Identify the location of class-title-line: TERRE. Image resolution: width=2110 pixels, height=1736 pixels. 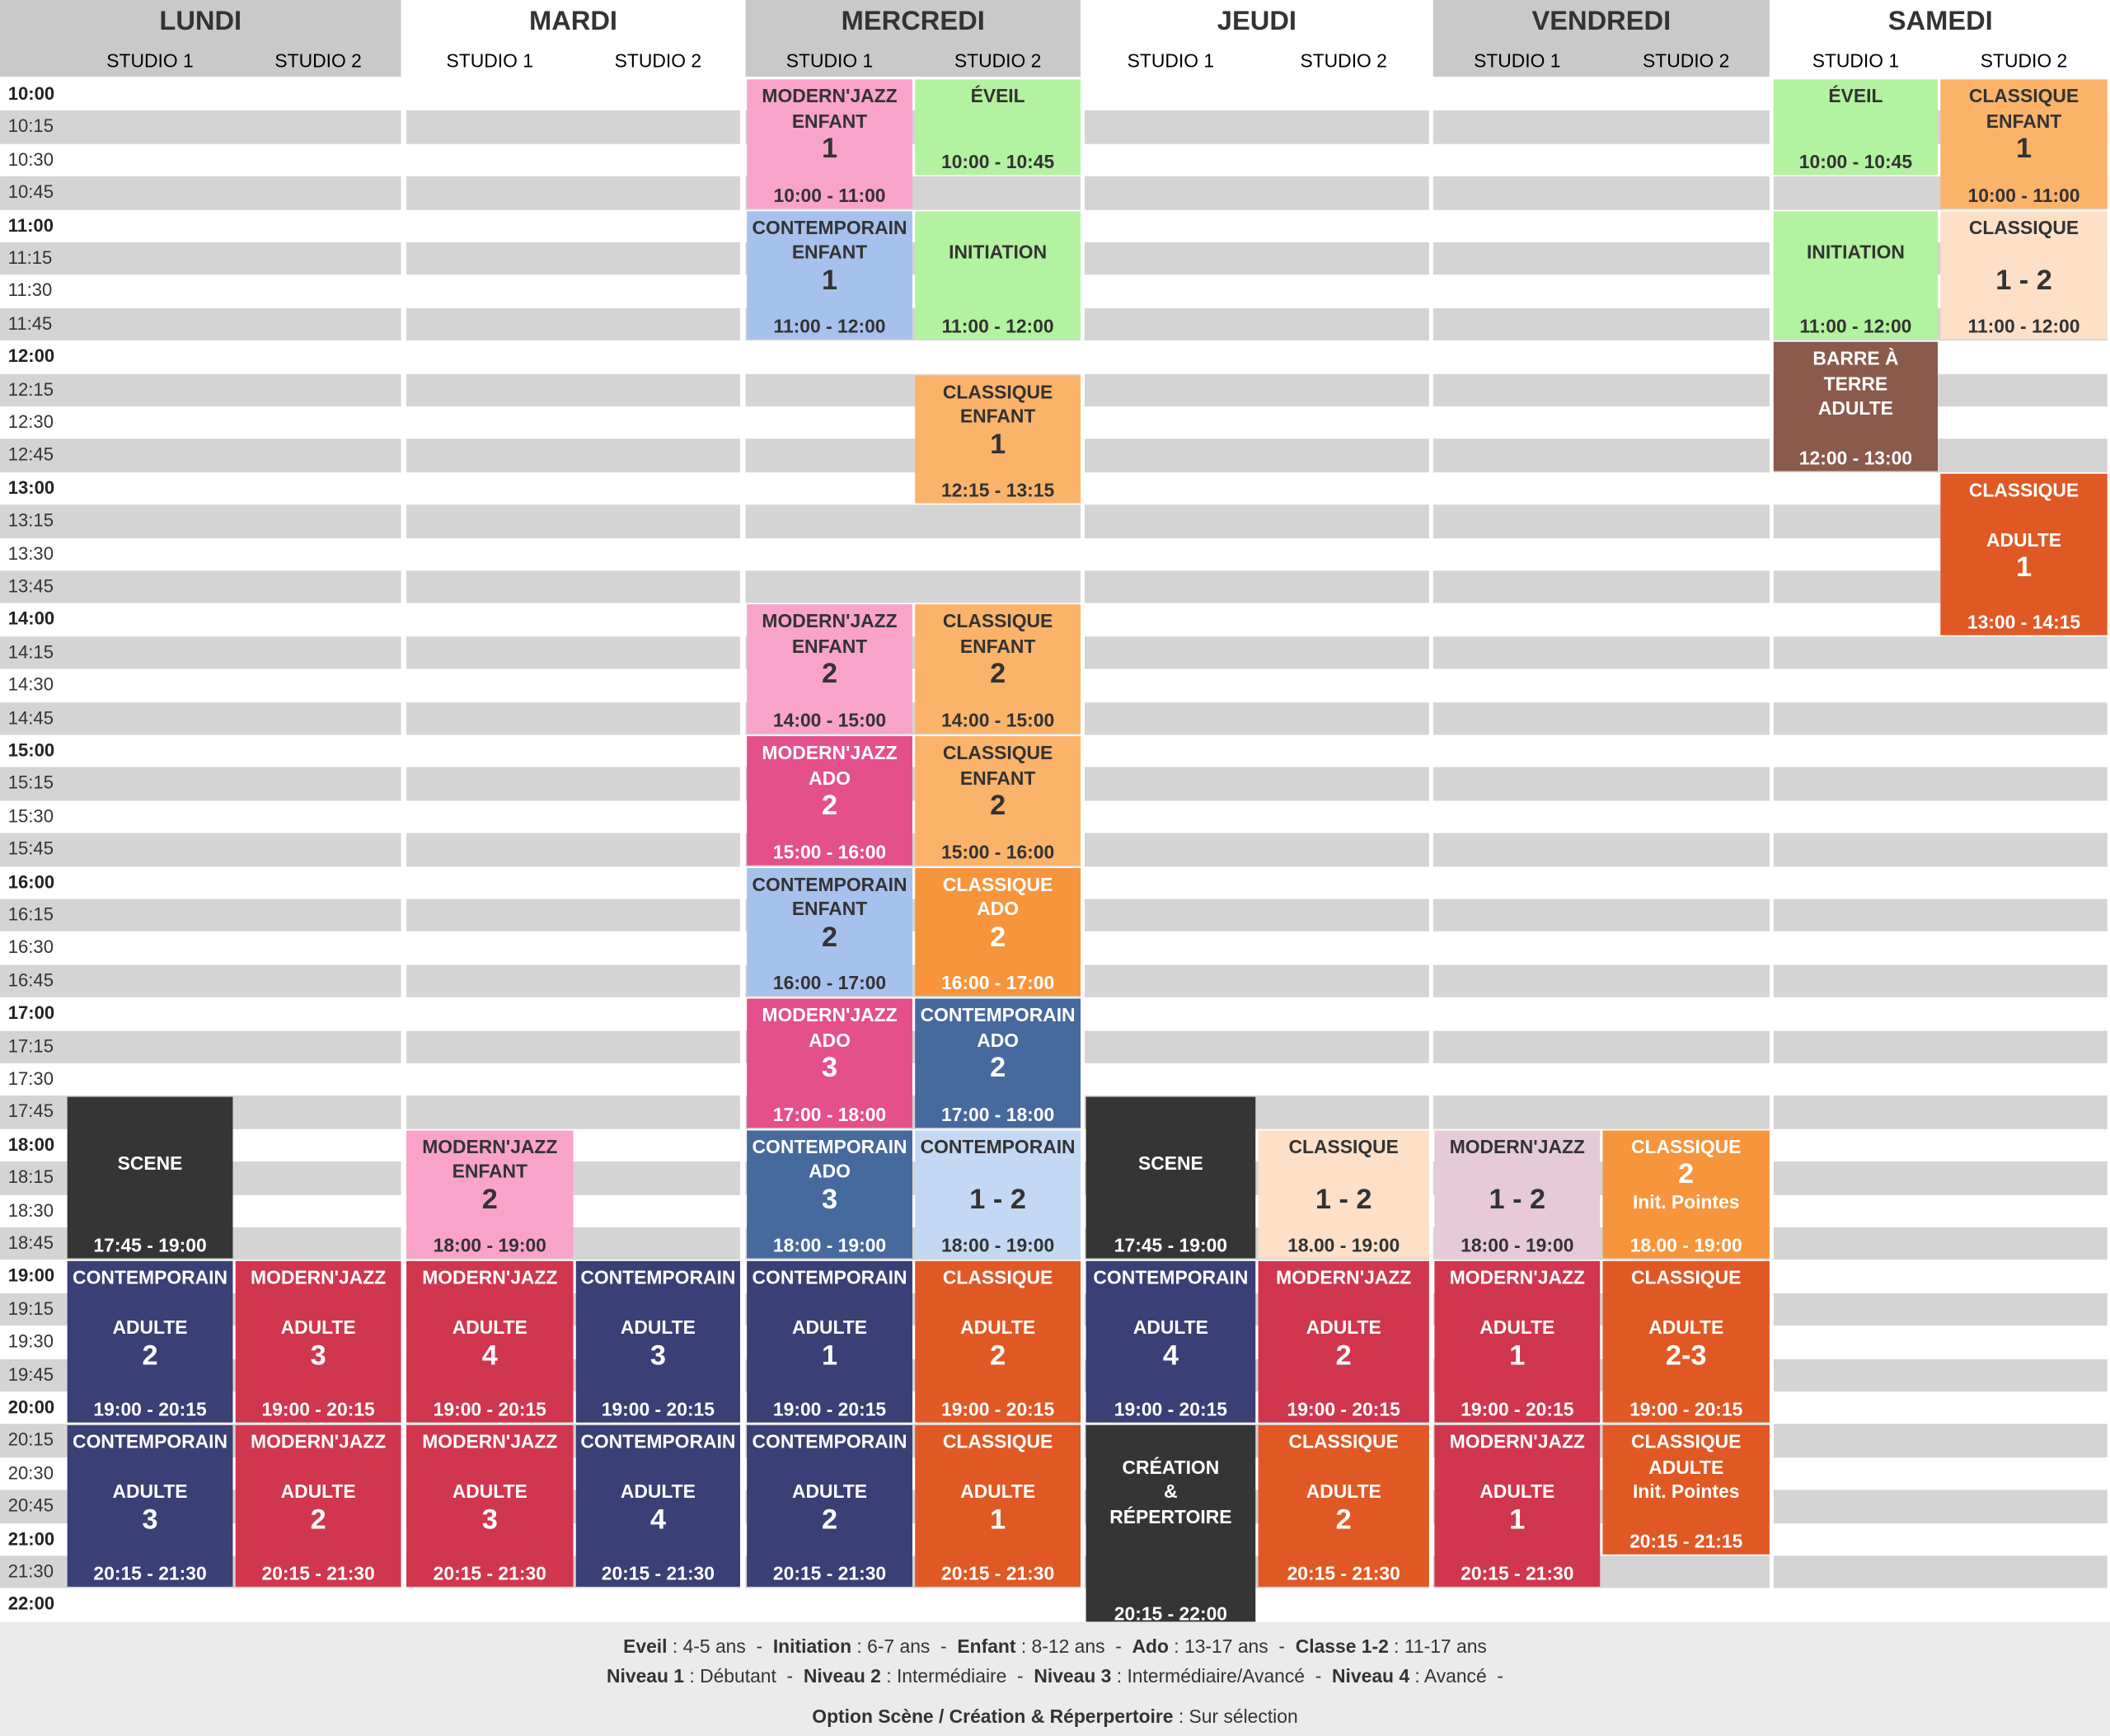
(1856, 383).